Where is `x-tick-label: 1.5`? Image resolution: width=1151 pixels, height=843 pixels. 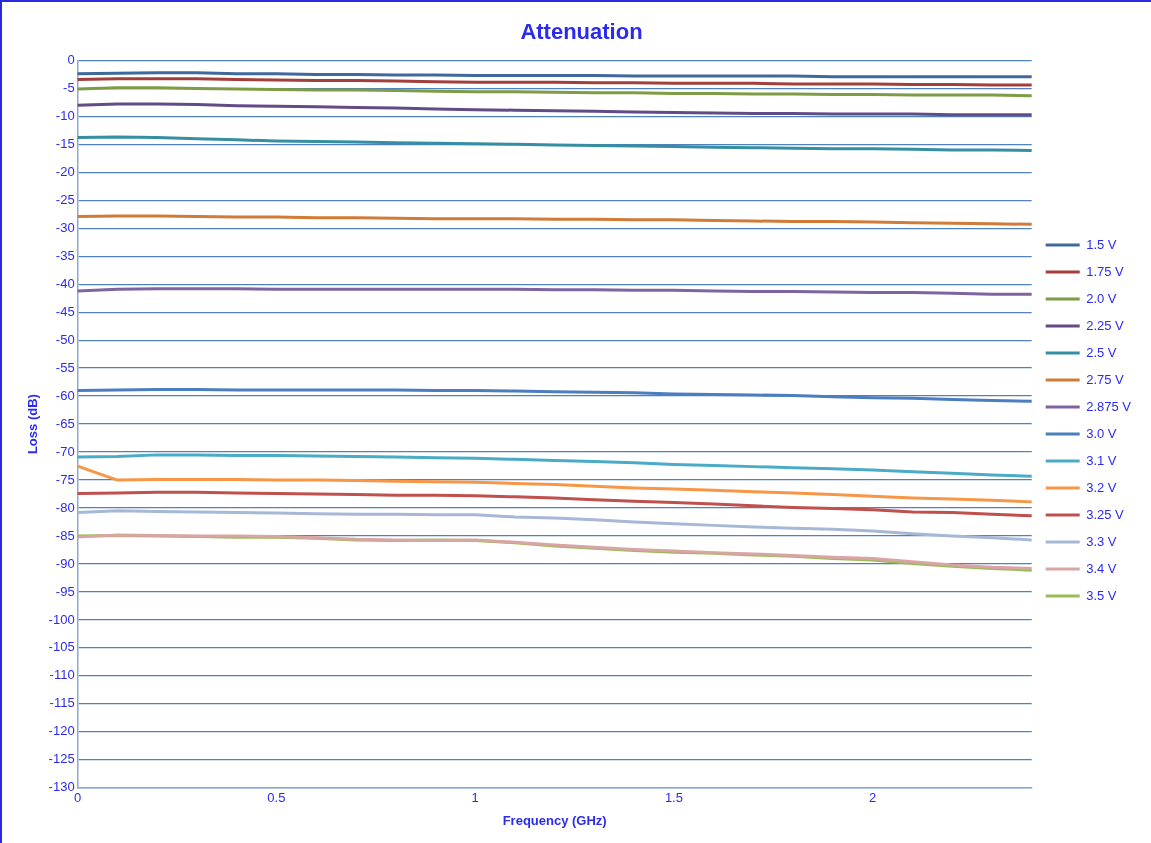 x-tick-label: 1.5 is located at coordinates (673, 798).